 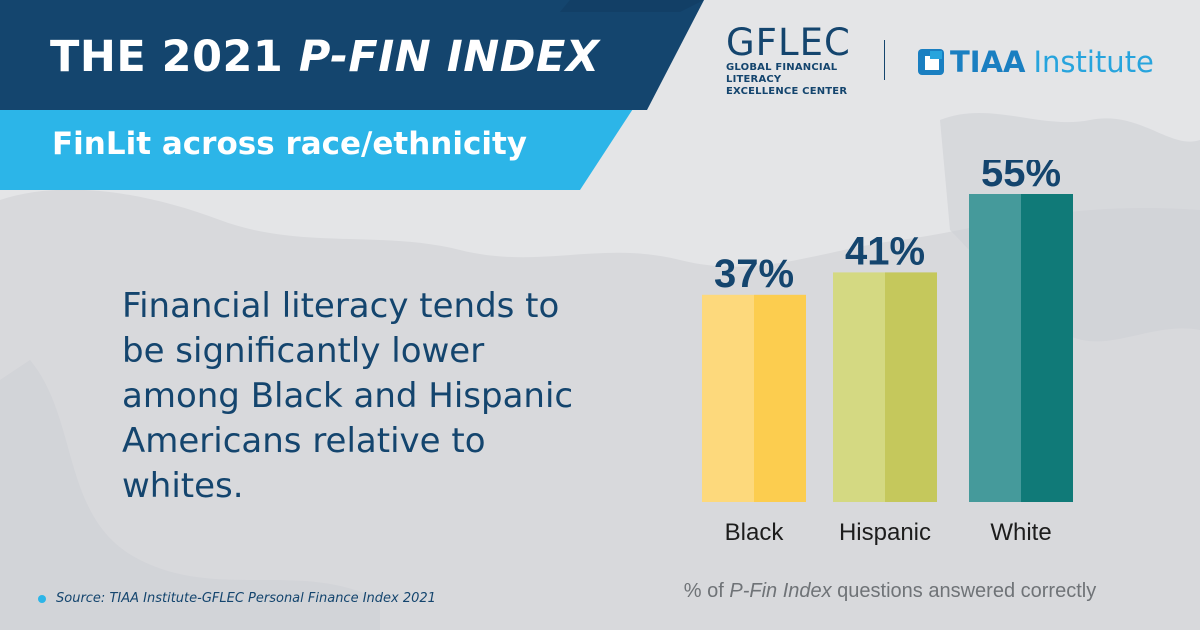 What do you see at coordinates (782, 73) in the screenshot?
I see `gflec-line-1: GLOBAL FINANCIAL LITERACY` at bounding box center [782, 73].